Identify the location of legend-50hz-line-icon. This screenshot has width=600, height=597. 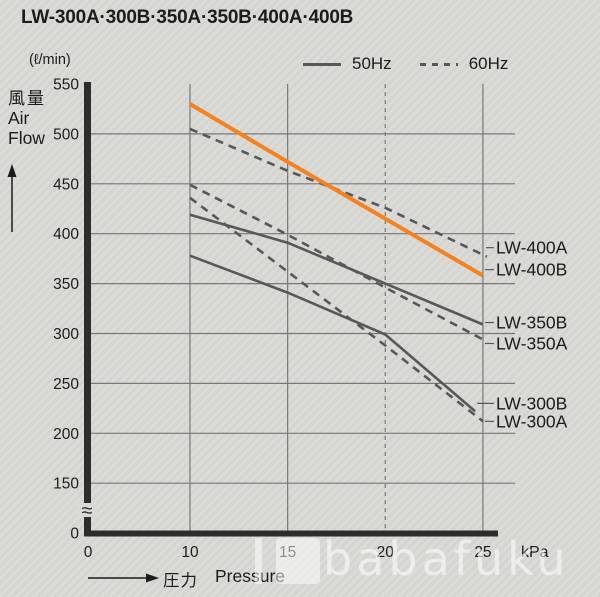
(322, 64).